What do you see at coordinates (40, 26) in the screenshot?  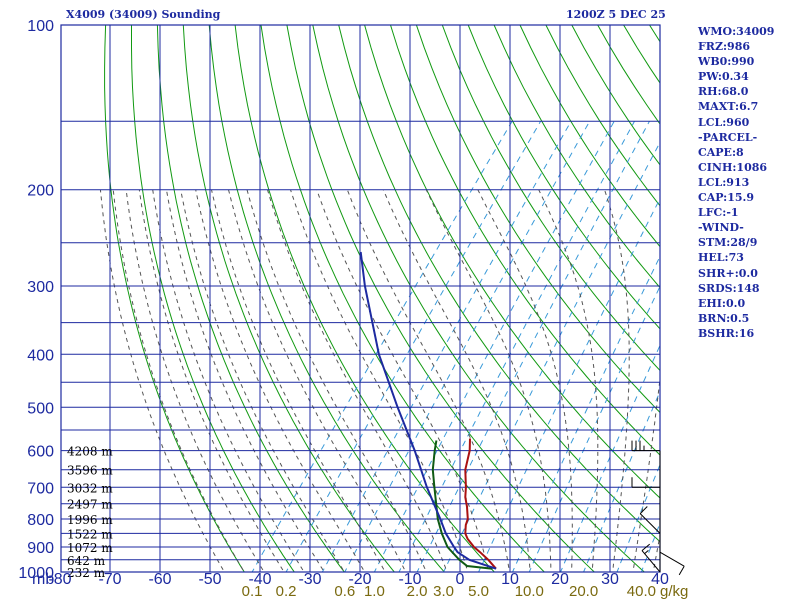 I see `pressure-tick-label: 100` at bounding box center [40, 26].